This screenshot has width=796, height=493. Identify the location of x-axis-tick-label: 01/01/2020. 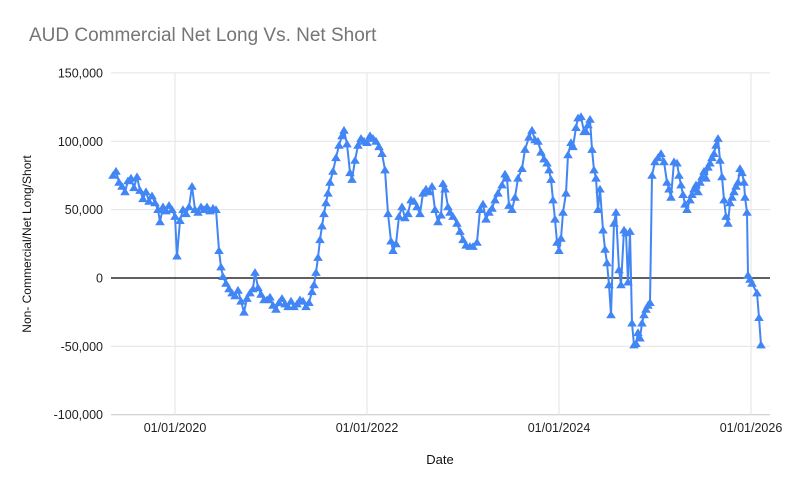
(175, 428).